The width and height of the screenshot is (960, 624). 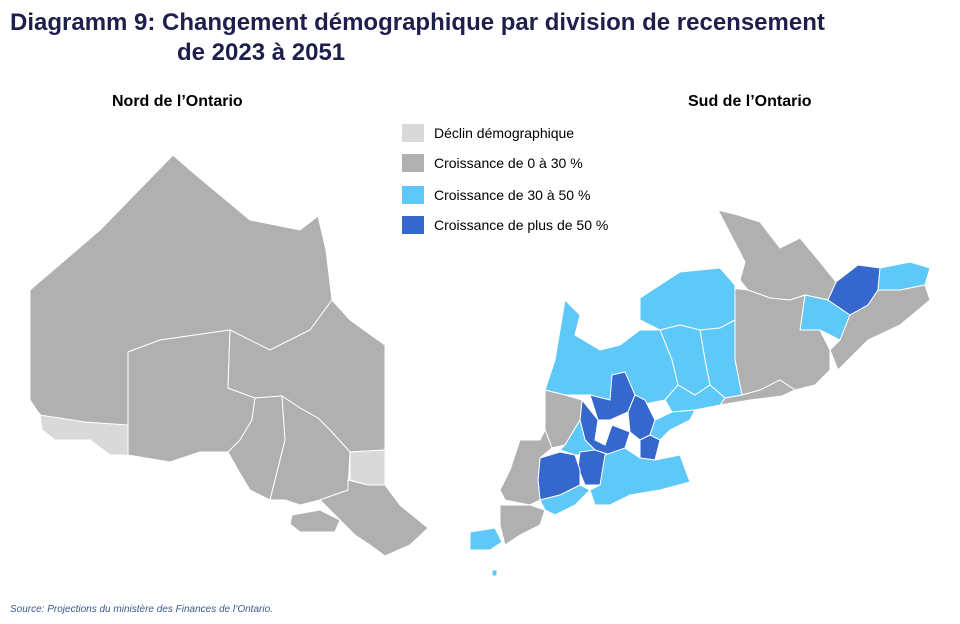 I want to click on title-line-2: de 2023 à 2051, so click(x=261, y=52).